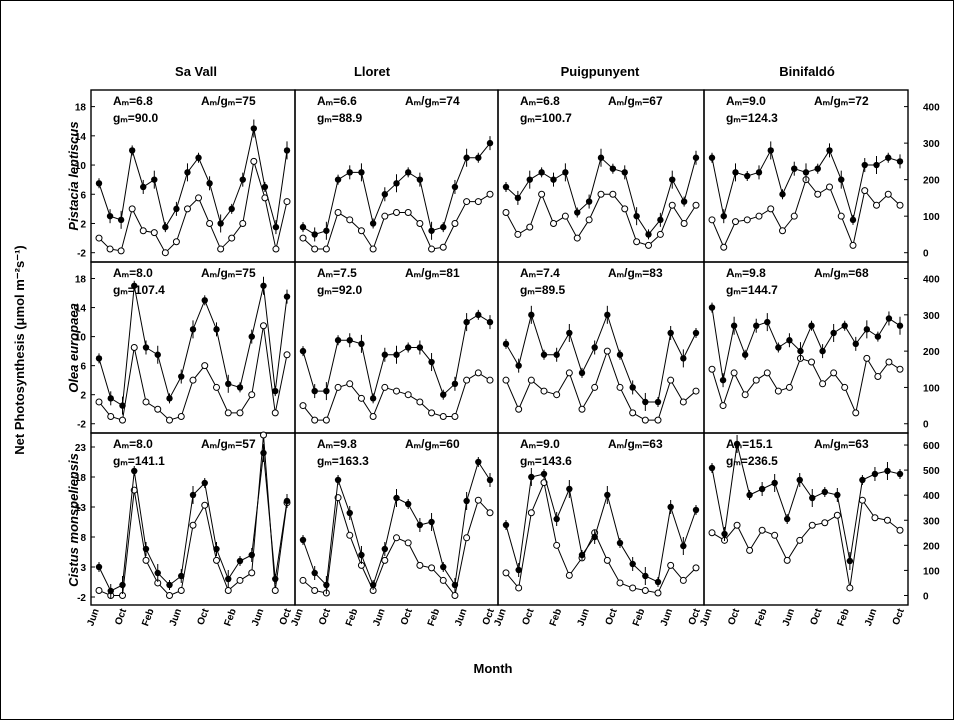  Describe the element at coordinates (931, 546) in the screenshot. I see `right-tick-label: 200` at that location.